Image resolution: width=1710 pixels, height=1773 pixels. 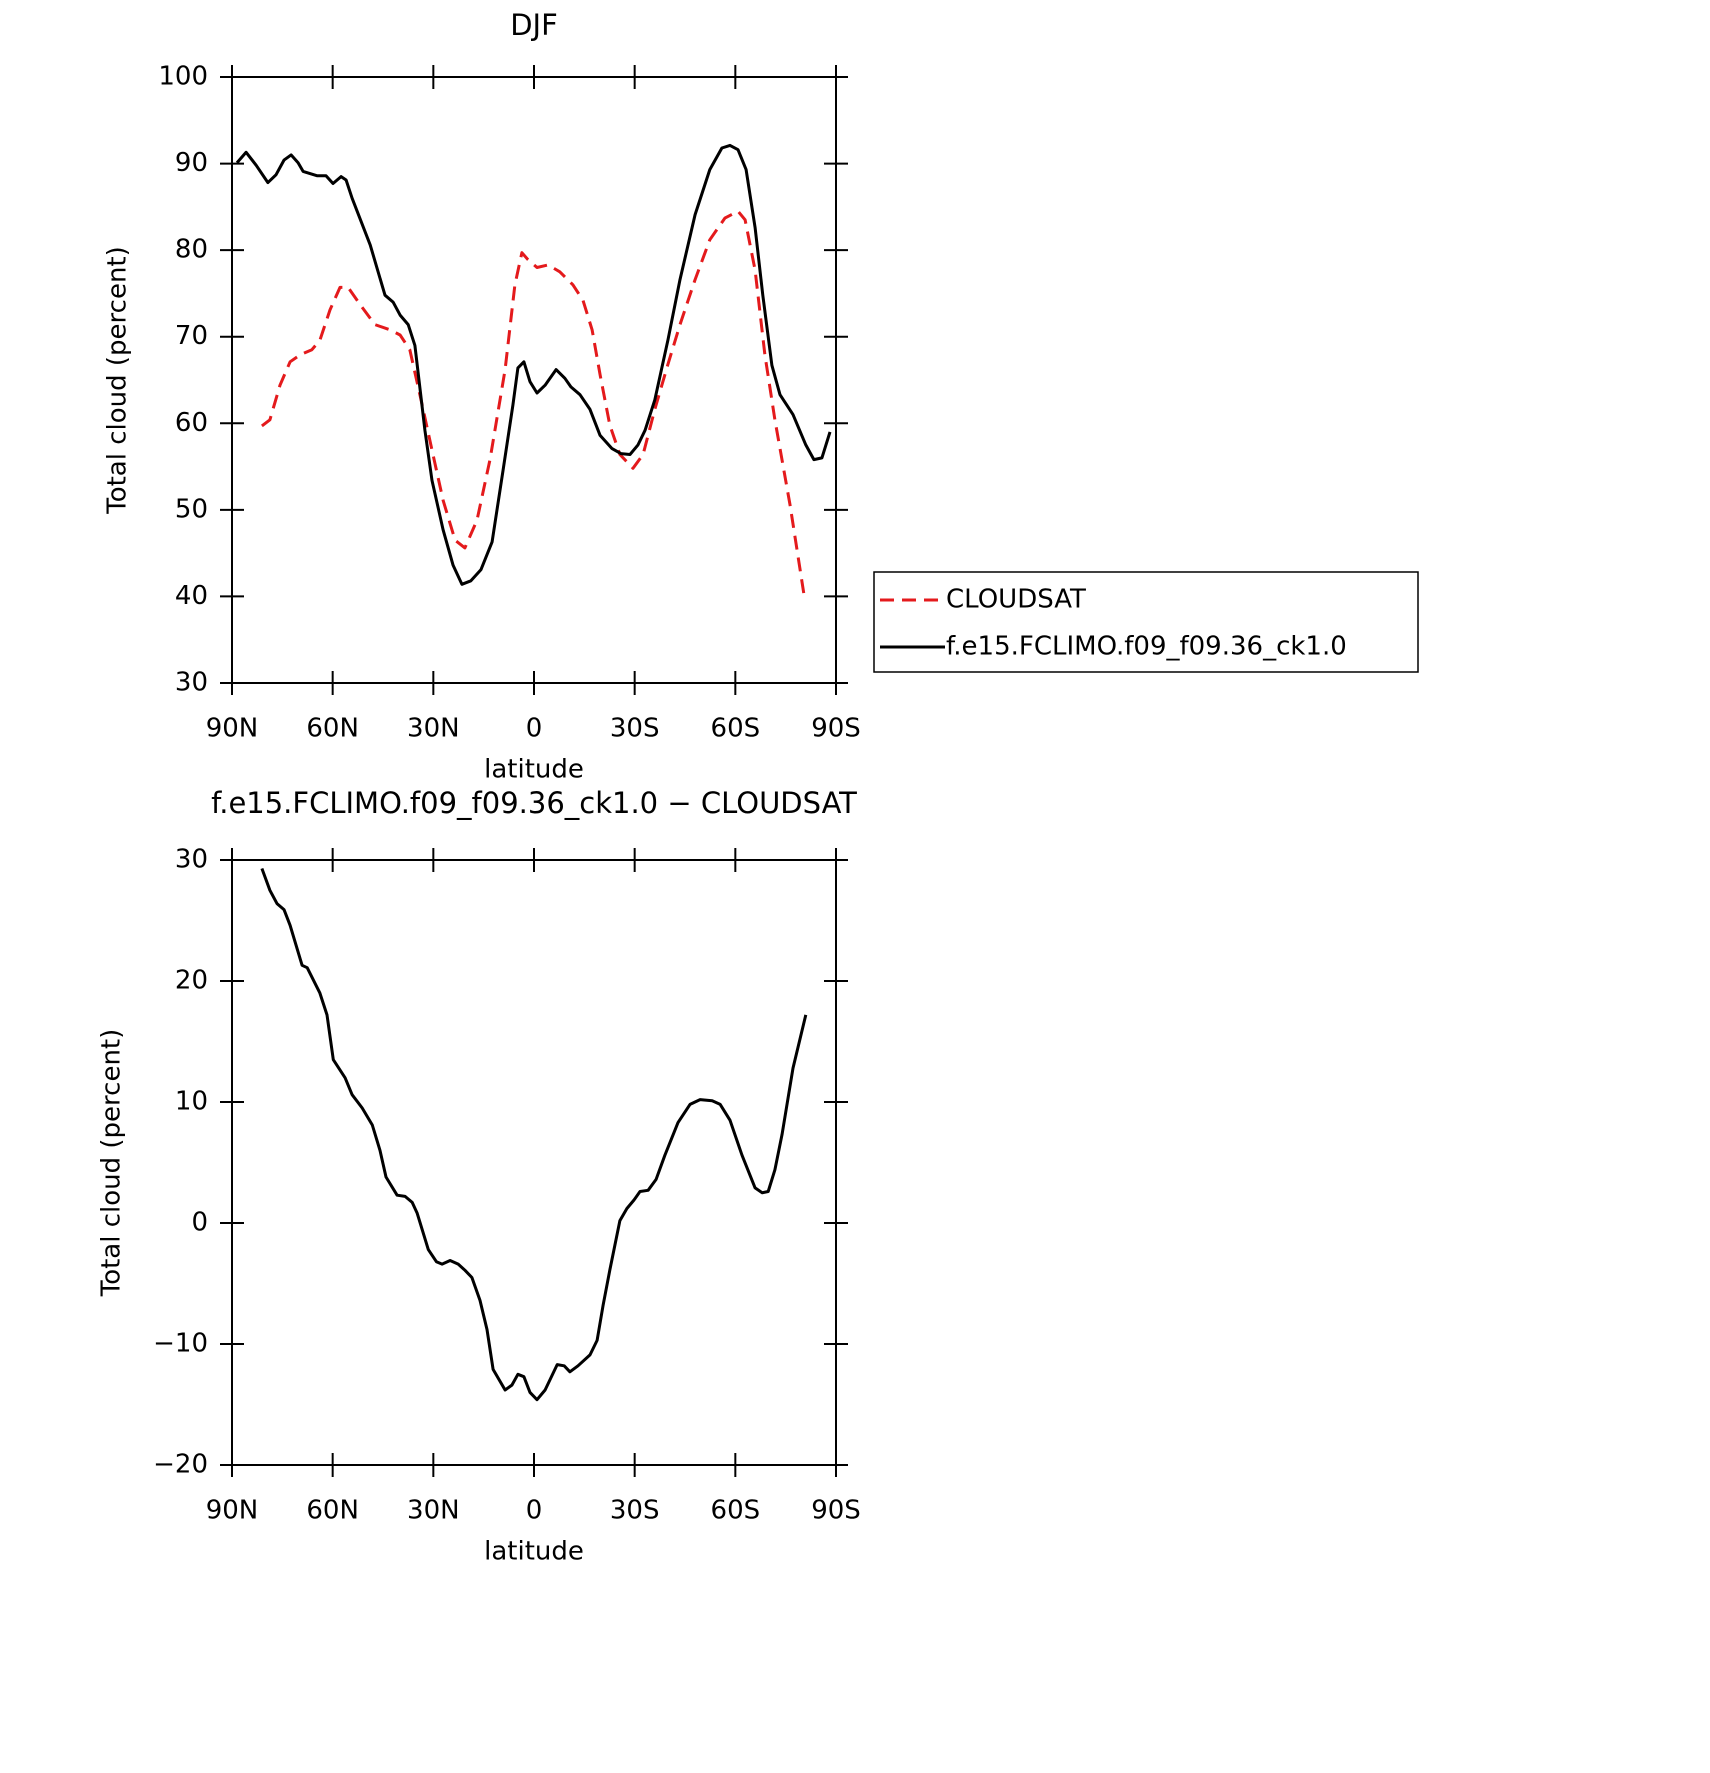 What do you see at coordinates (534, 803) in the screenshot?
I see `chart-title: f.e15.FCLIMO.f09_f09.36_ck1.0 − CLOUDSAT` at bounding box center [534, 803].